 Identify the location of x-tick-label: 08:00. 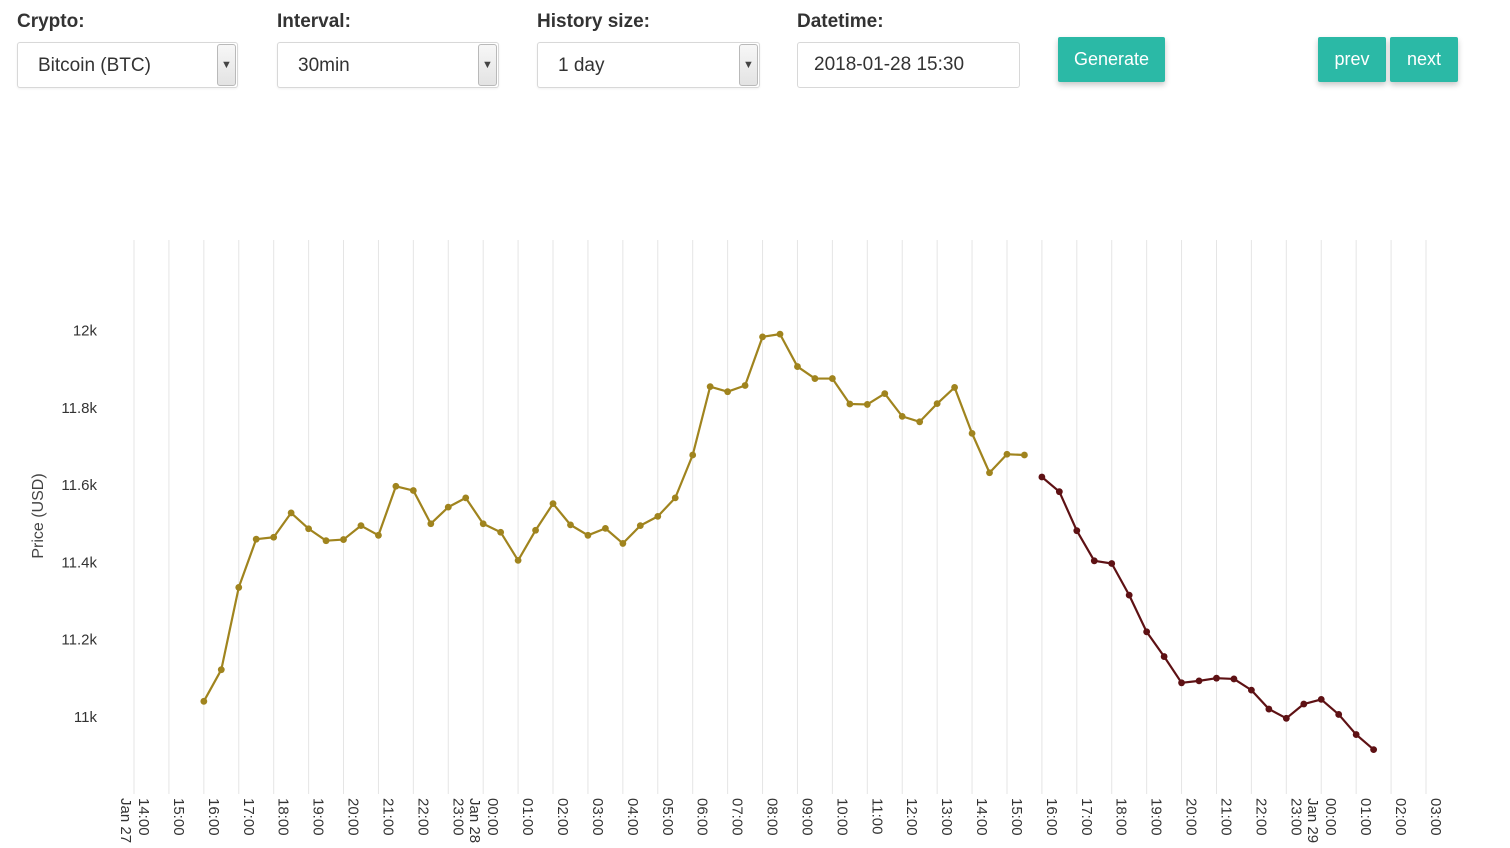
(772, 817).